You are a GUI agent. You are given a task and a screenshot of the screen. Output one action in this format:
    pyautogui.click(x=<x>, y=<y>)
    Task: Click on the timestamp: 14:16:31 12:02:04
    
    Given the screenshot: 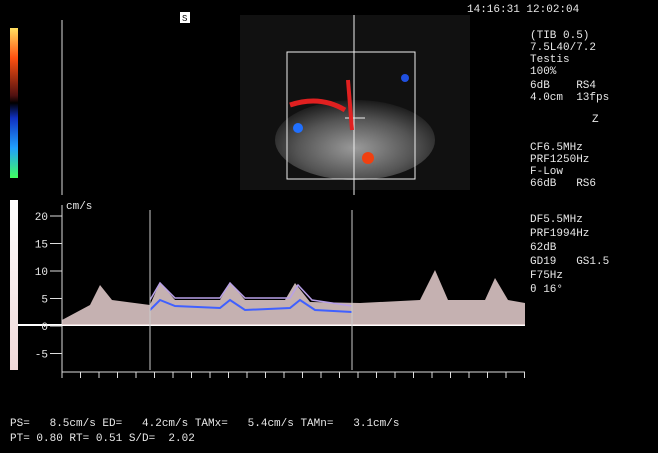 What is the action you would take?
    pyautogui.click(x=523, y=10)
    